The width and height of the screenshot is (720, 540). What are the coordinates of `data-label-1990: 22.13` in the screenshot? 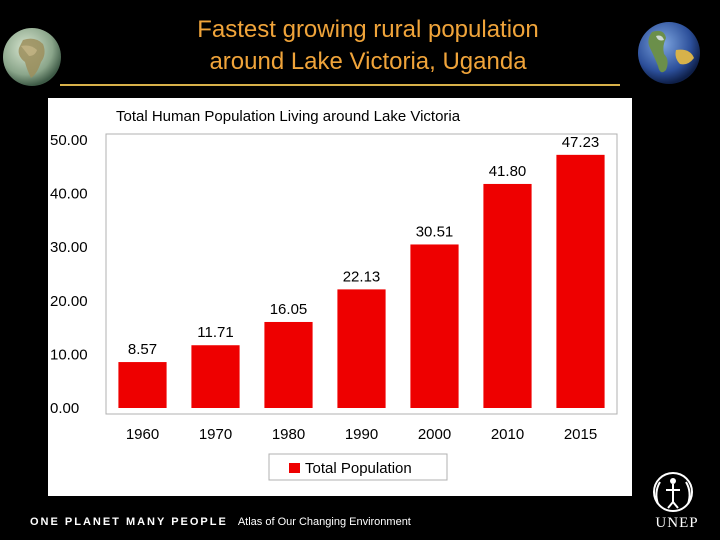 It's located at (362, 276).